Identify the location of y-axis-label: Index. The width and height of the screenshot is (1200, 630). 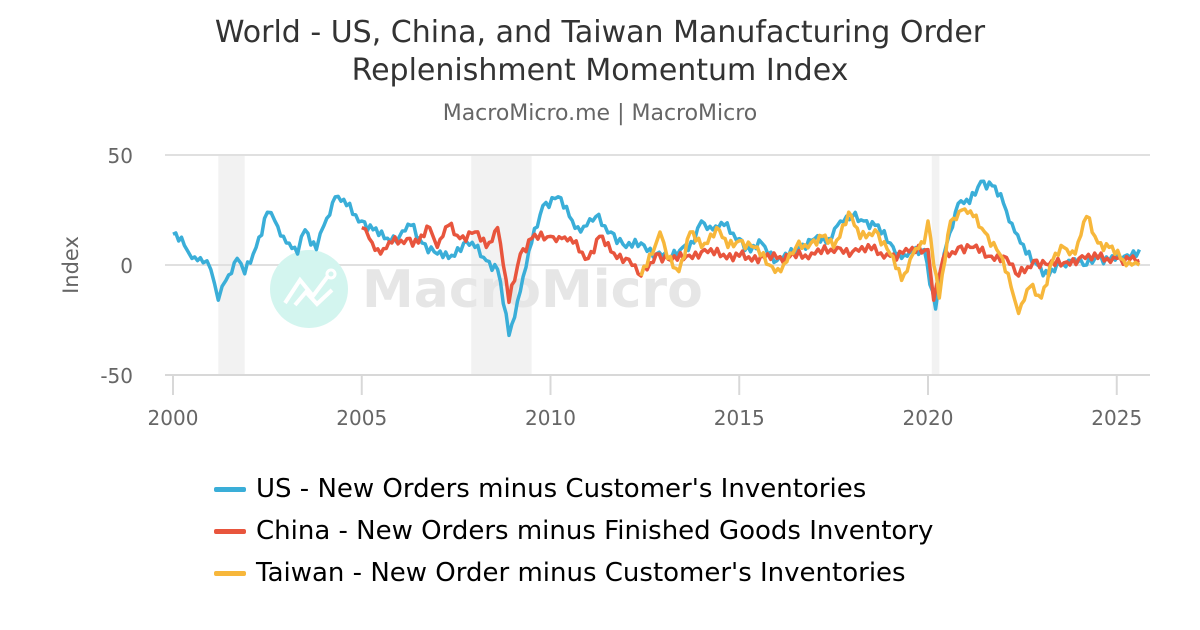
(71, 265).